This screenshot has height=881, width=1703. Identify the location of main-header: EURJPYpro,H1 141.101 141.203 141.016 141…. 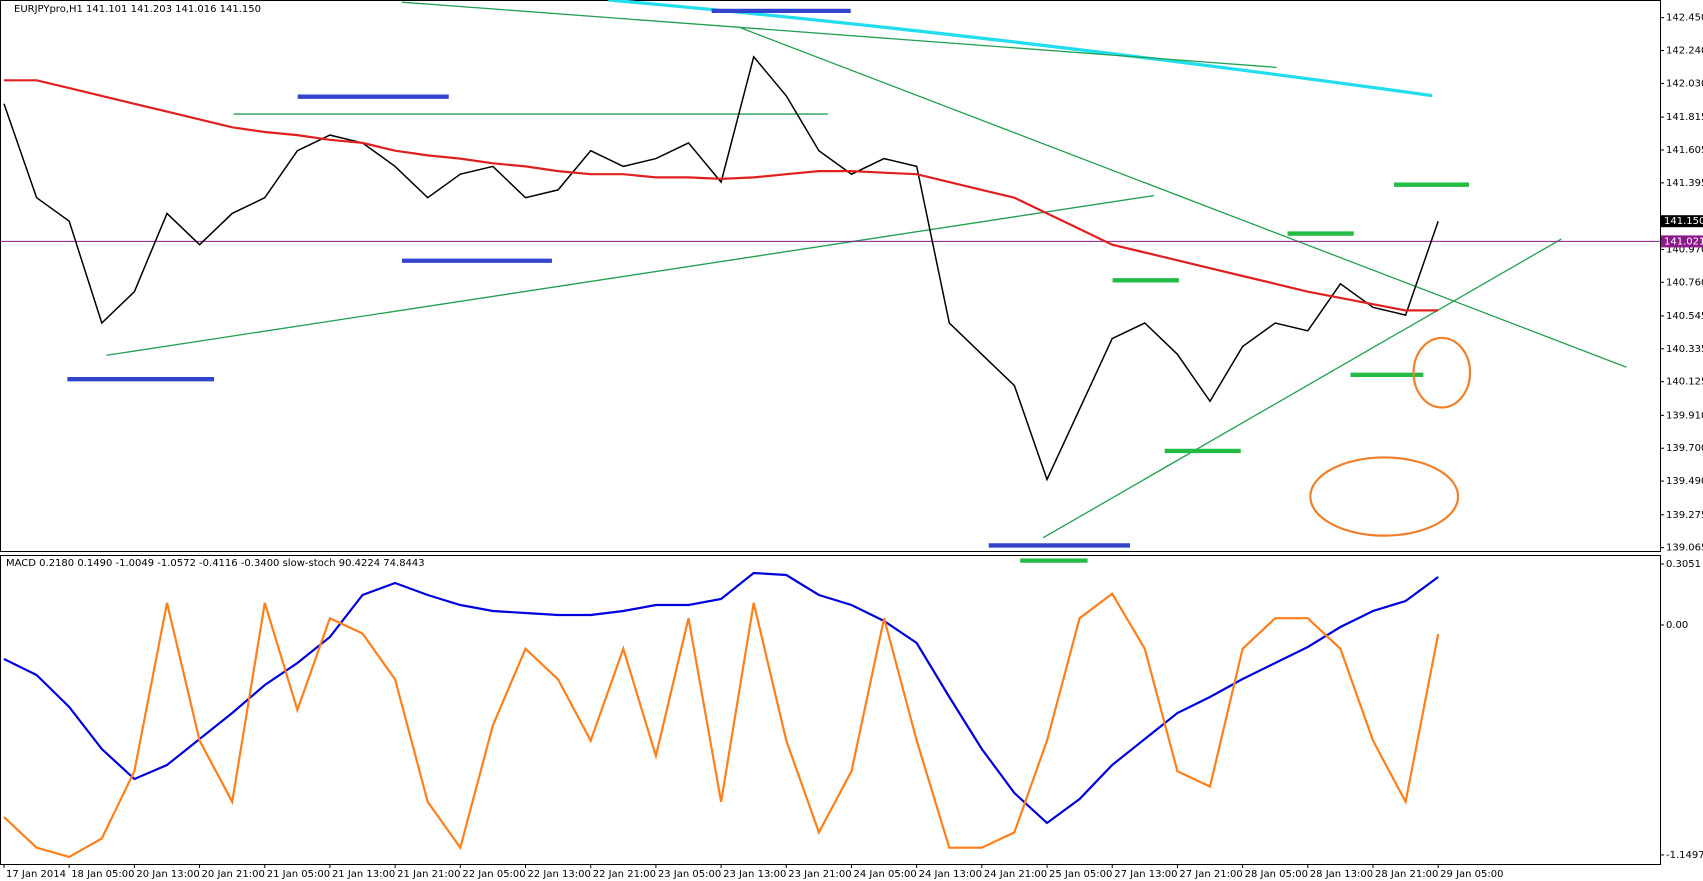
(137, 9).